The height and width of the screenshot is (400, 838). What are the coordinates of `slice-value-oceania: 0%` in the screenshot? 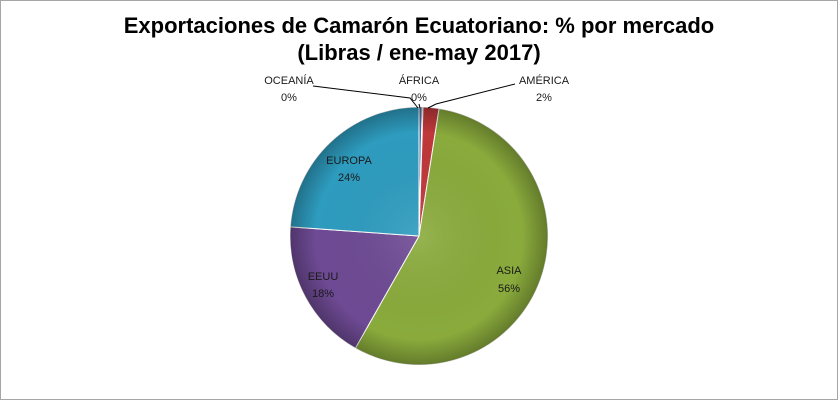 It's located at (289, 98).